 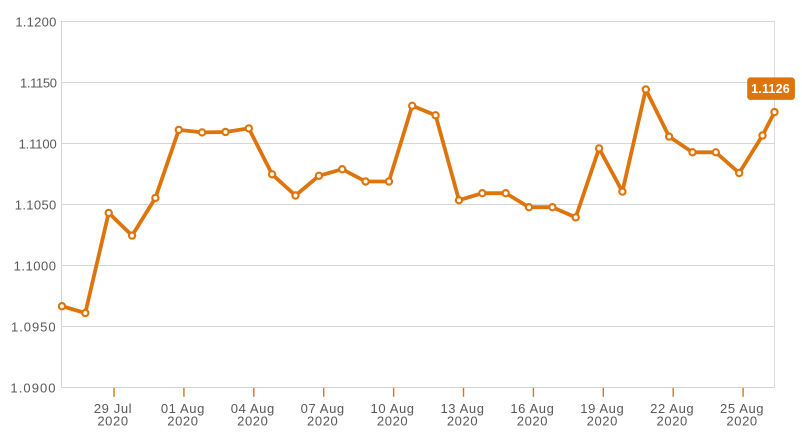 I want to click on svg-text: 04 Aug, so click(x=253, y=408).